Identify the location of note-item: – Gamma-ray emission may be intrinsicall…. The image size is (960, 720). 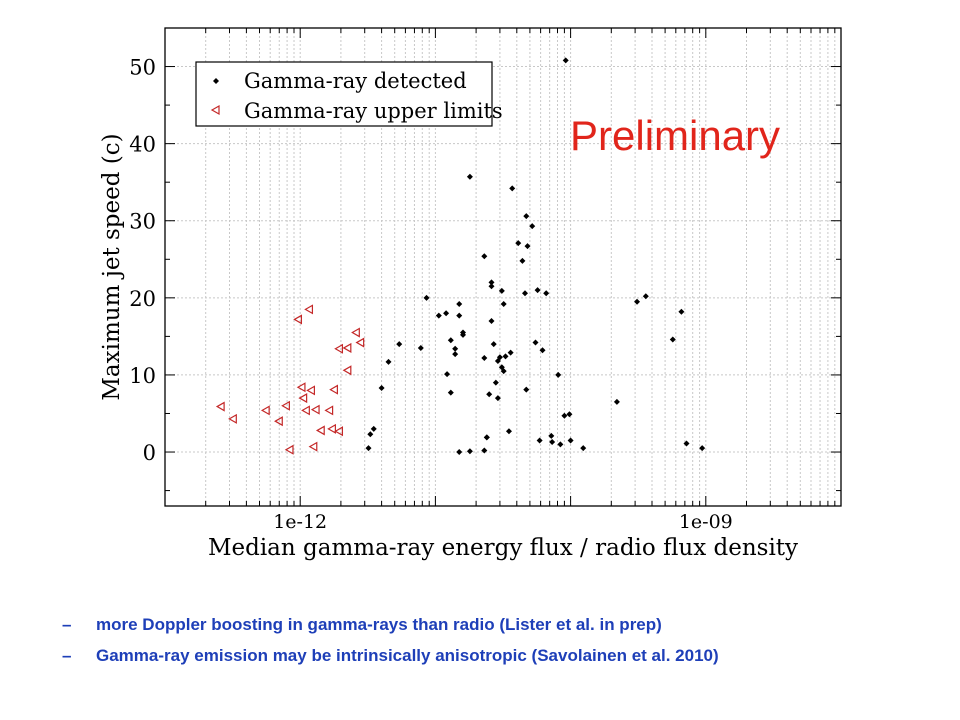
(507, 656).